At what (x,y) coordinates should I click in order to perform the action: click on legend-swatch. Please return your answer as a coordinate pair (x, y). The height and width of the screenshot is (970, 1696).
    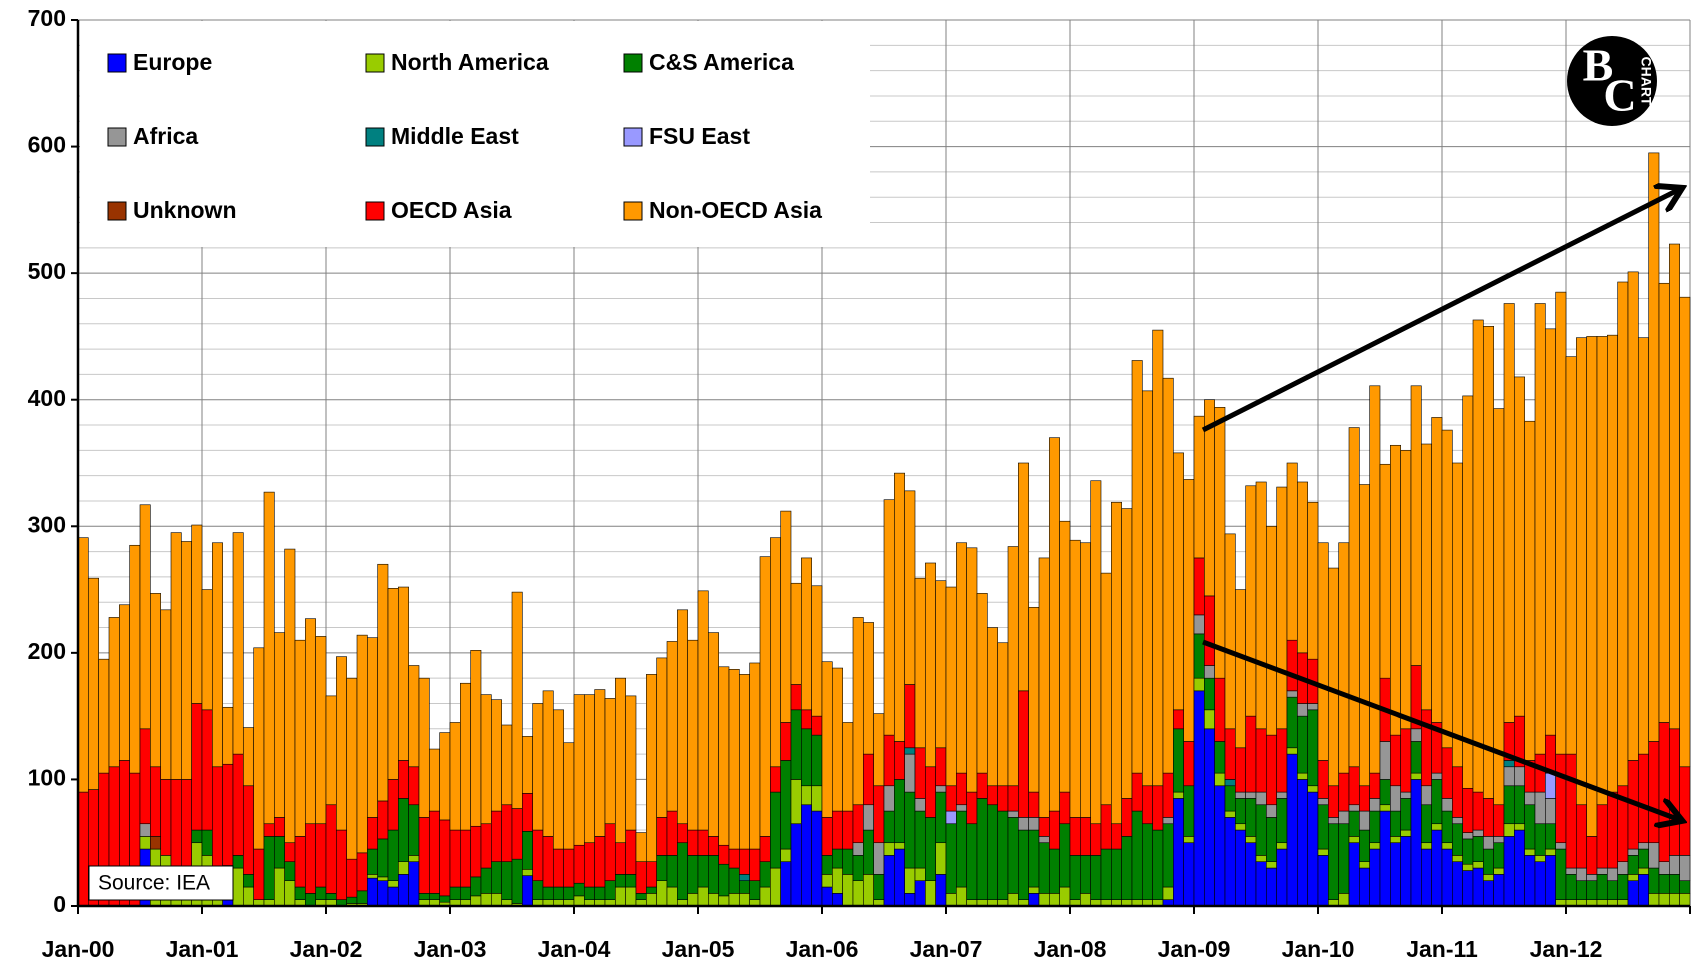
    Looking at the image, I should click on (117, 63).